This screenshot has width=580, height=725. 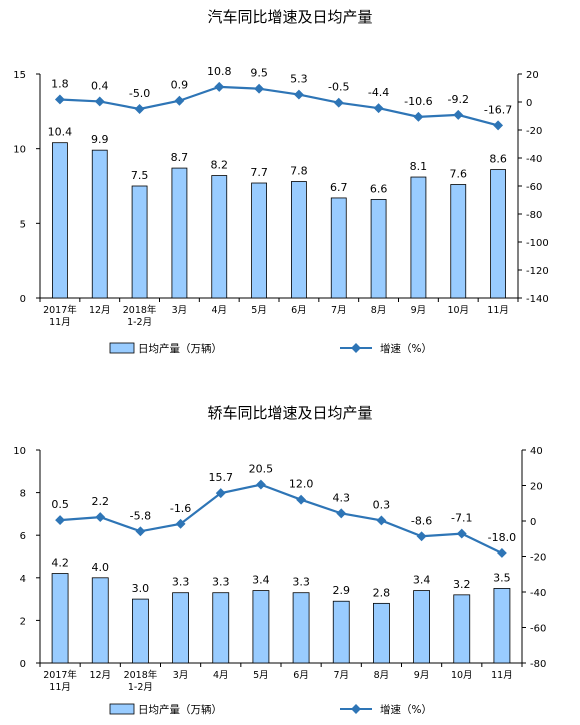 What do you see at coordinates (529, 103) in the screenshot?
I see `right-tick-label: 0` at bounding box center [529, 103].